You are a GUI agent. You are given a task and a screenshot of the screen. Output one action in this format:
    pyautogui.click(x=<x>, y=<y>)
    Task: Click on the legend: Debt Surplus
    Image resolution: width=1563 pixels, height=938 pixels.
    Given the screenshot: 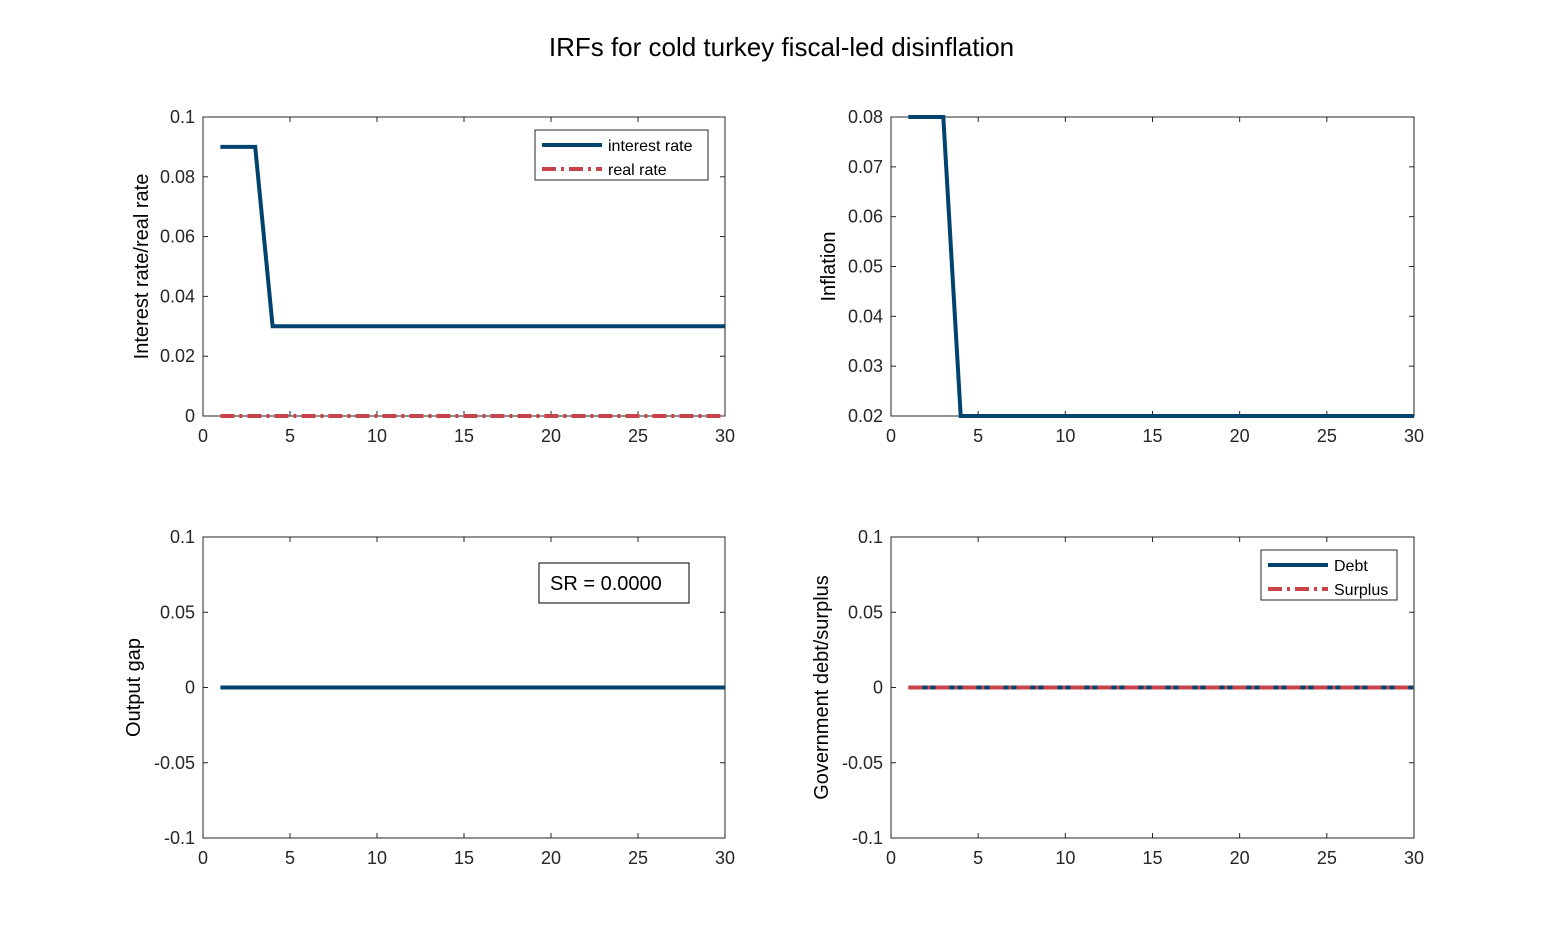 What is the action you would take?
    pyautogui.click(x=1329, y=575)
    